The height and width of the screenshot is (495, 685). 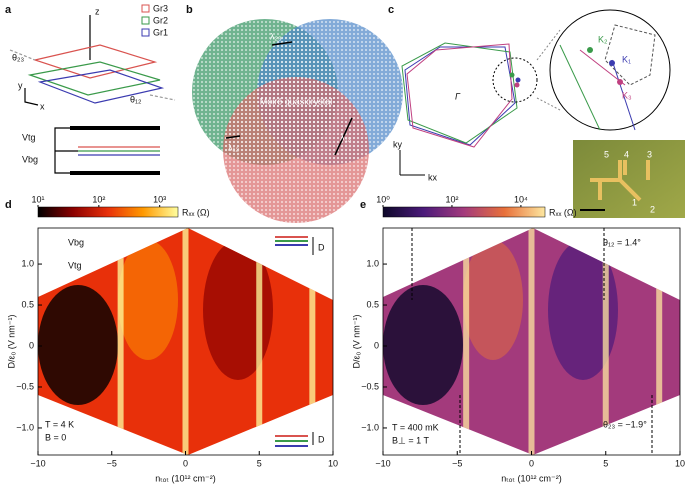 What do you see at coordinates (159, 199) in the screenshot?
I see `colorbar-tick-label: 10³` at bounding box center [159, 199].